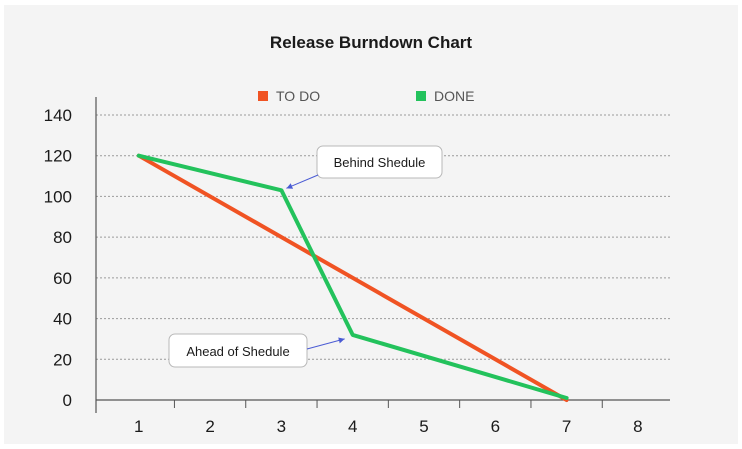  What do you see at coordinates (58, 196) in the screenshot?
I see `y-tick-label: 100` at bounding box center [58, 196].